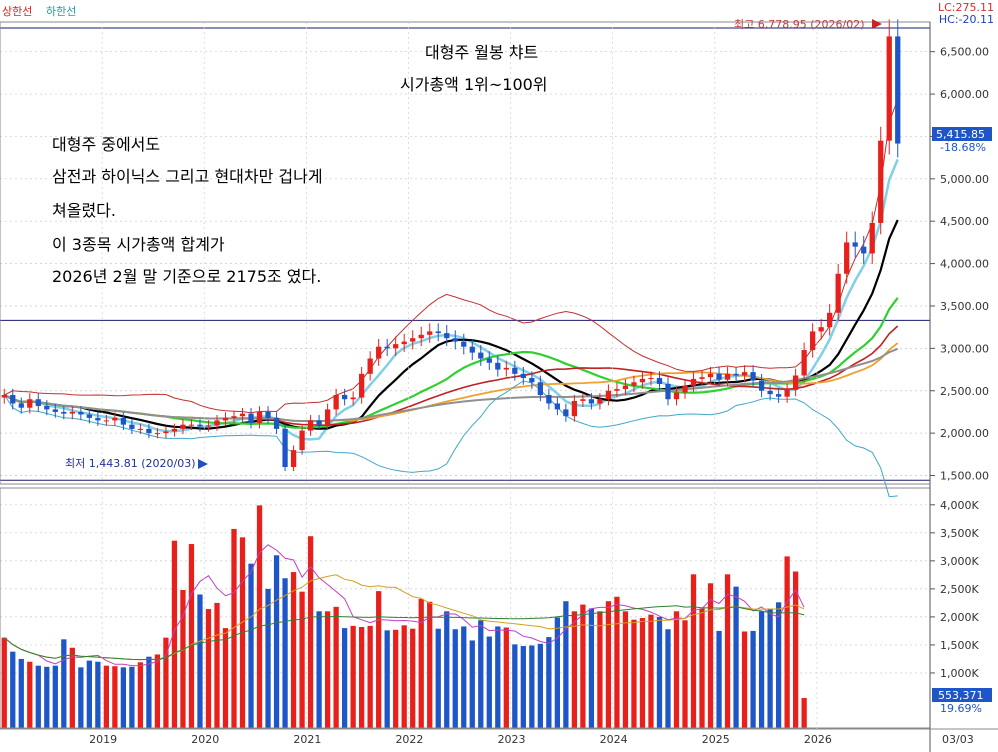  What do you see at coordinates (404, 605) in the screenshot?
I see `volume-ma5-line` at bounding box center [404, 605].